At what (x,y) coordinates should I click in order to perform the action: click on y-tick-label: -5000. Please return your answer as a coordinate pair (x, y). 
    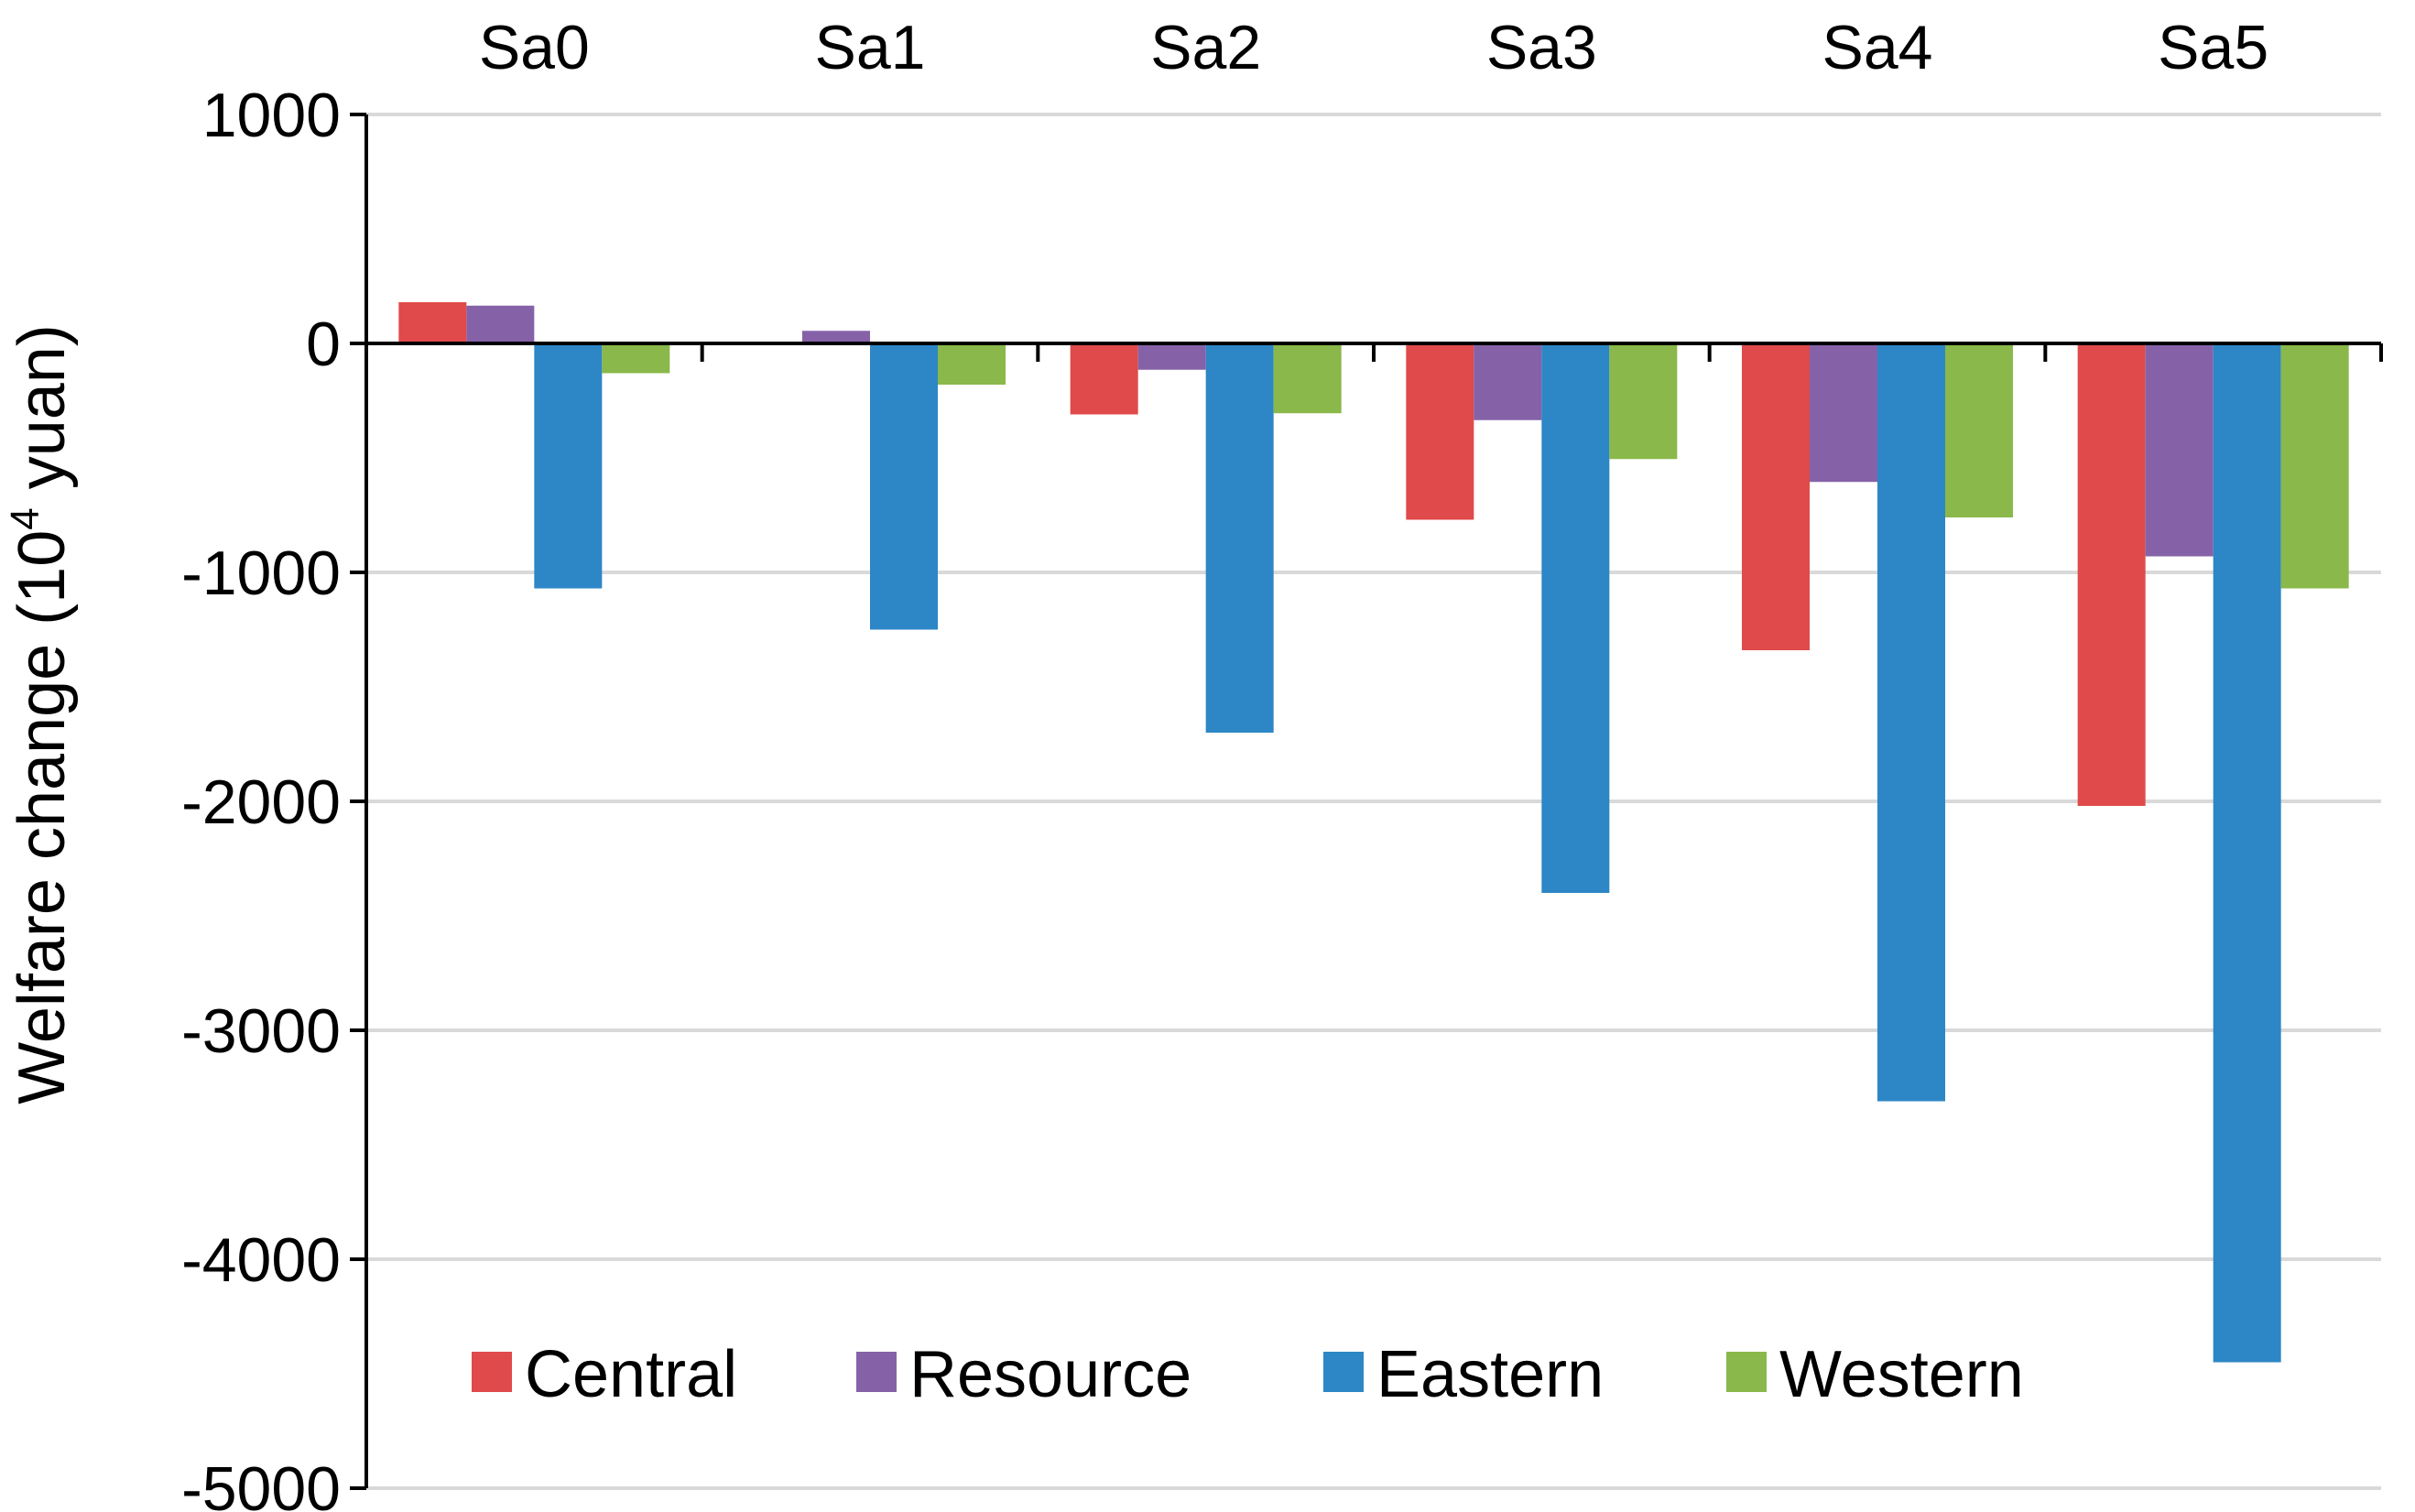
    Looking at the image, I should click on (261, 1483).